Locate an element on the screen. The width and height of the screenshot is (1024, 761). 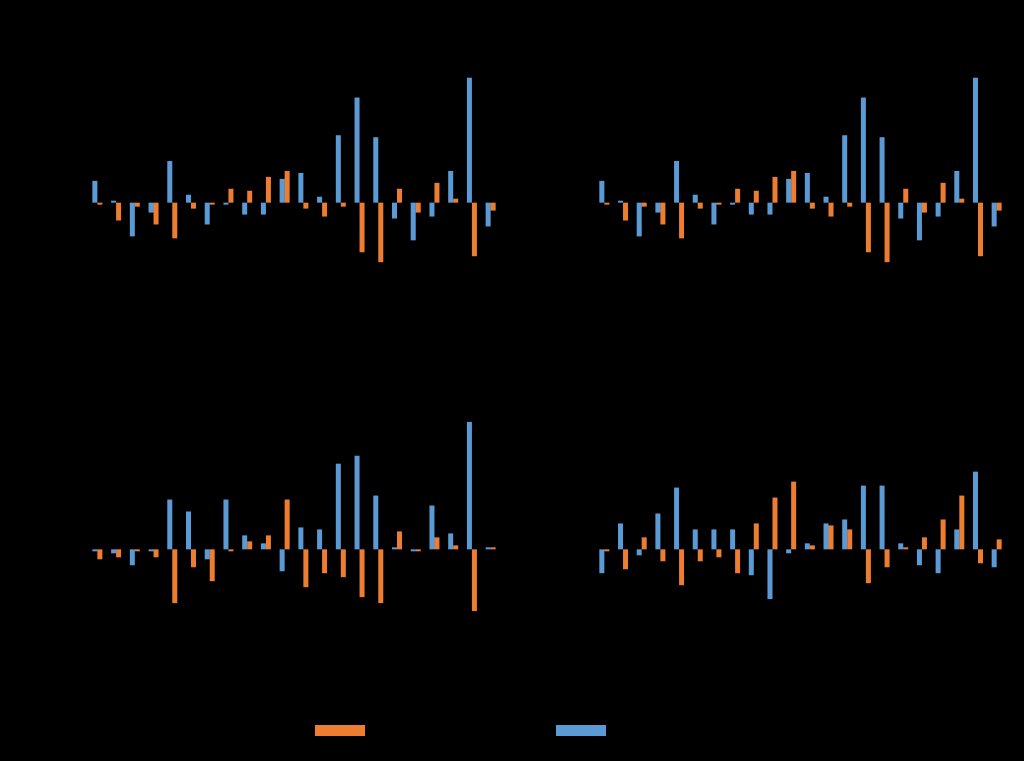
x-tick-label: SON is located at coordinates (996, 304).